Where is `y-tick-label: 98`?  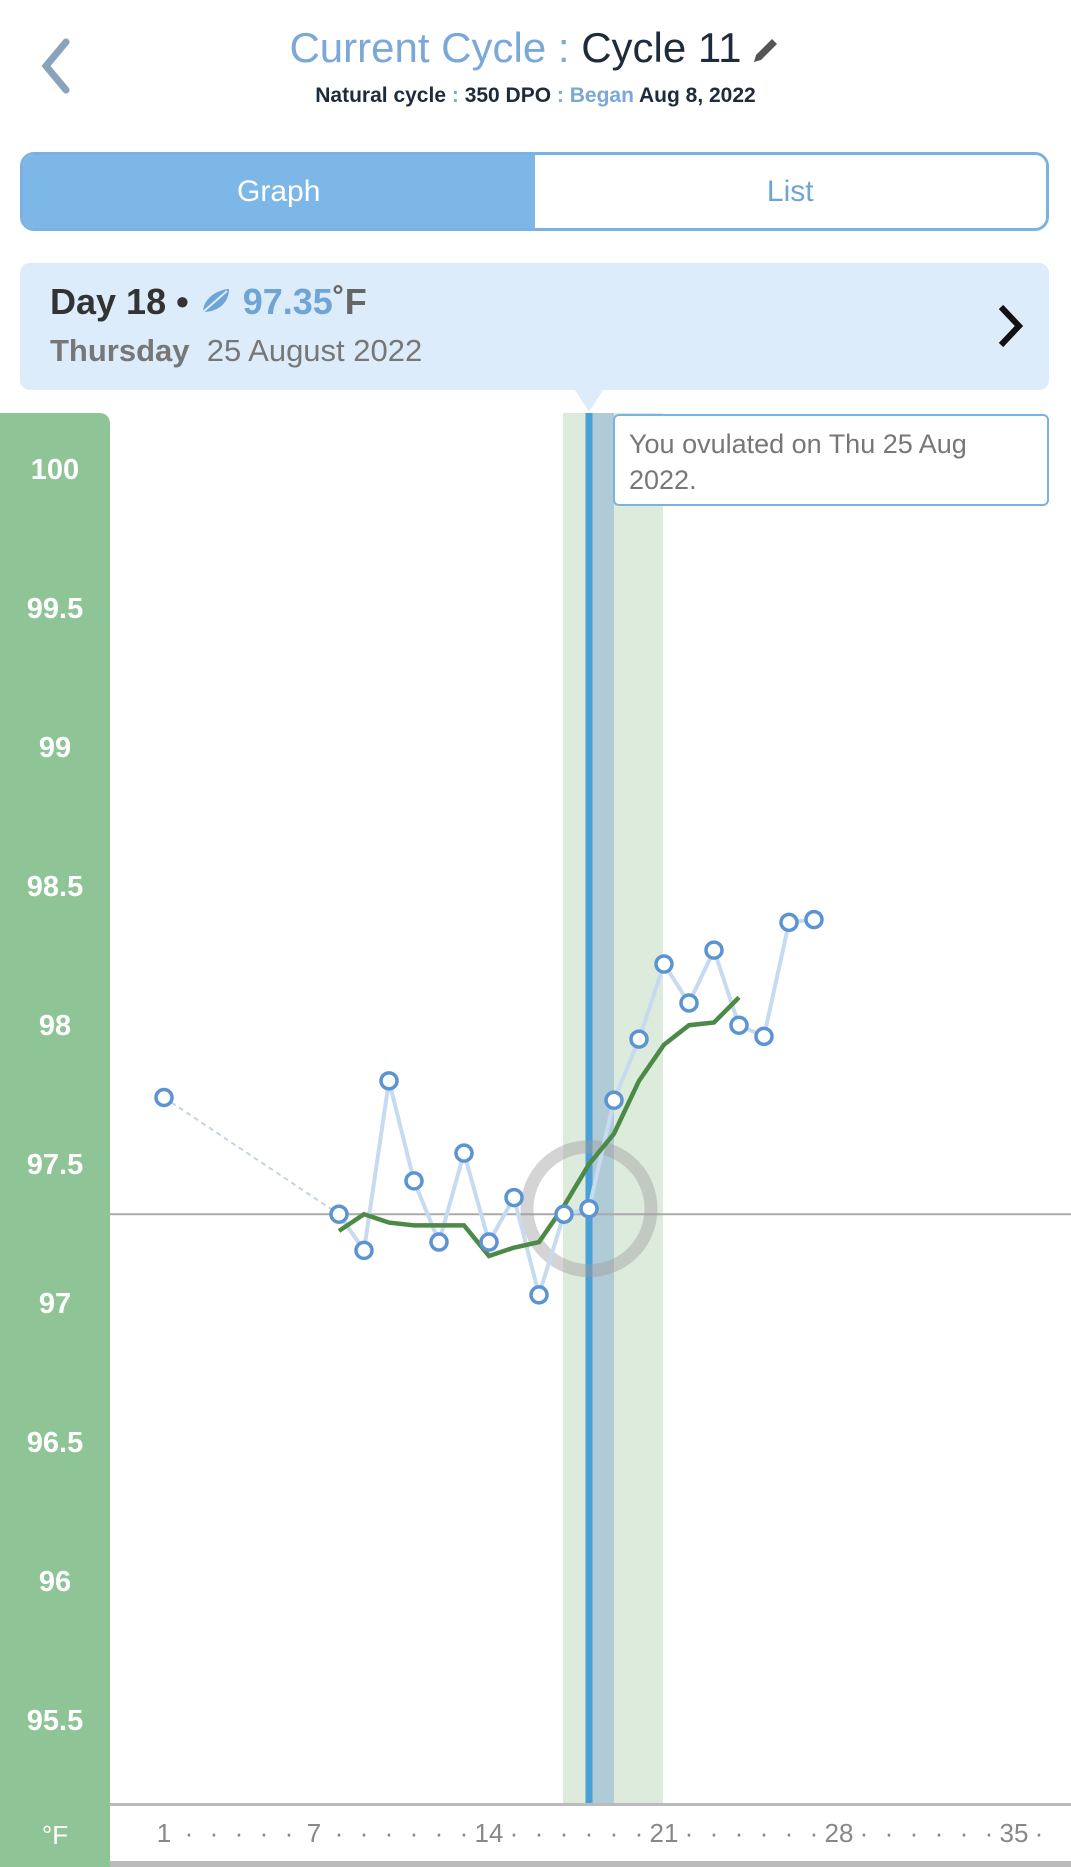
y-tick-label: 98 is located at coordinates (55, 1026).